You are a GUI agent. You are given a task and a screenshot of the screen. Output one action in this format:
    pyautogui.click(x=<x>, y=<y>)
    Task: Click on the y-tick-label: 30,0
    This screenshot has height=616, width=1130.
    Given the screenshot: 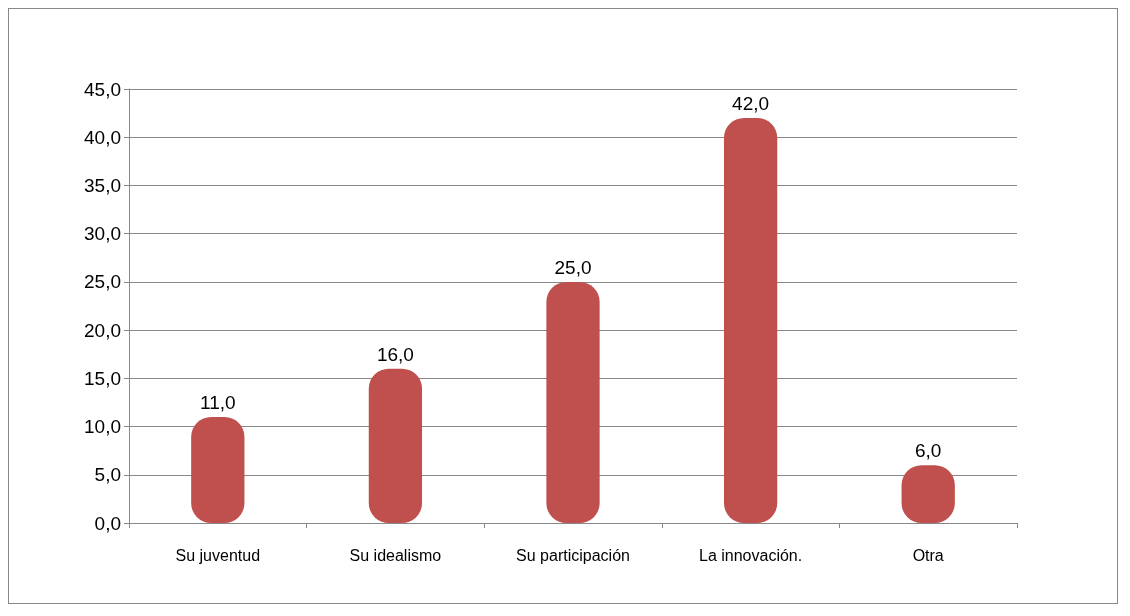 What is the action you would take?
    pyautogui.click(x=102, y=234)
    